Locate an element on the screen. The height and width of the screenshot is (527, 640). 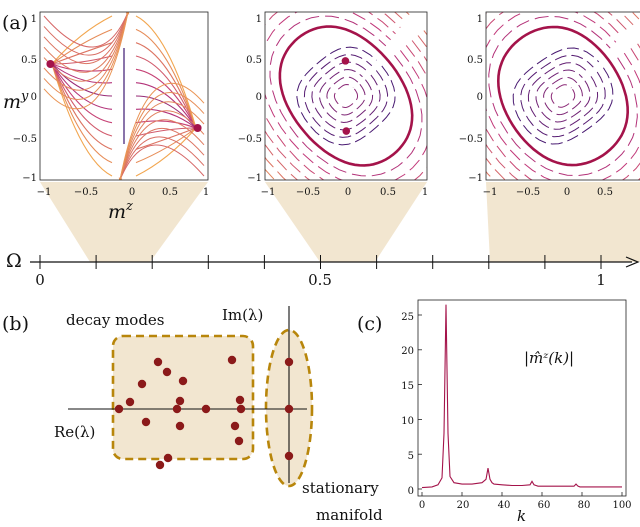
decay-modes-label: decay modes is located at coordinates (115, 320).